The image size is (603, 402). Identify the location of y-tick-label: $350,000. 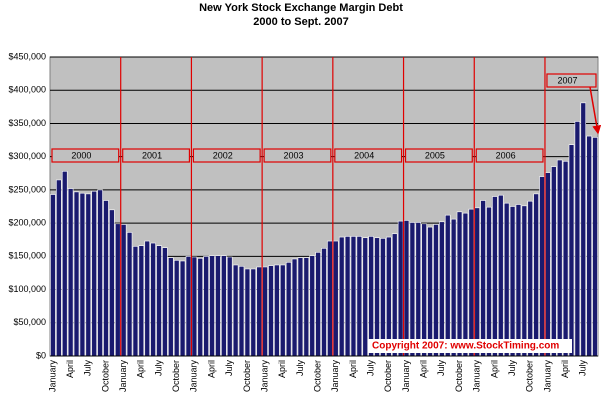
(27, 123).